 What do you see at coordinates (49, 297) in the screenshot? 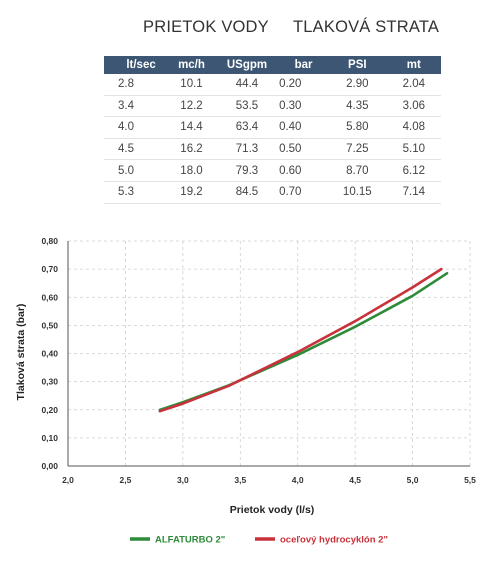
I see `y-tick-label: 0,60` at bounding box center [49, 297].